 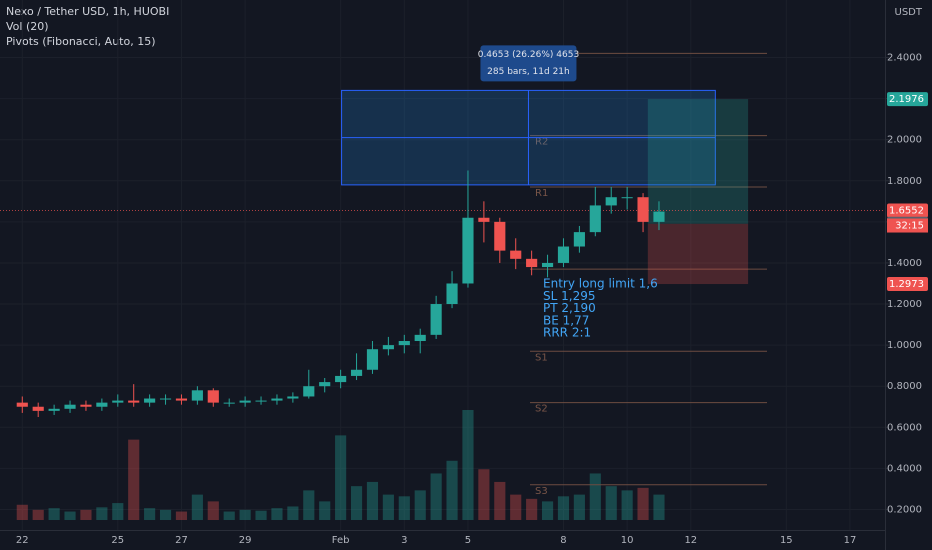 I want to click on y-tick-label: 0.6000, so click(x=904, y=427).